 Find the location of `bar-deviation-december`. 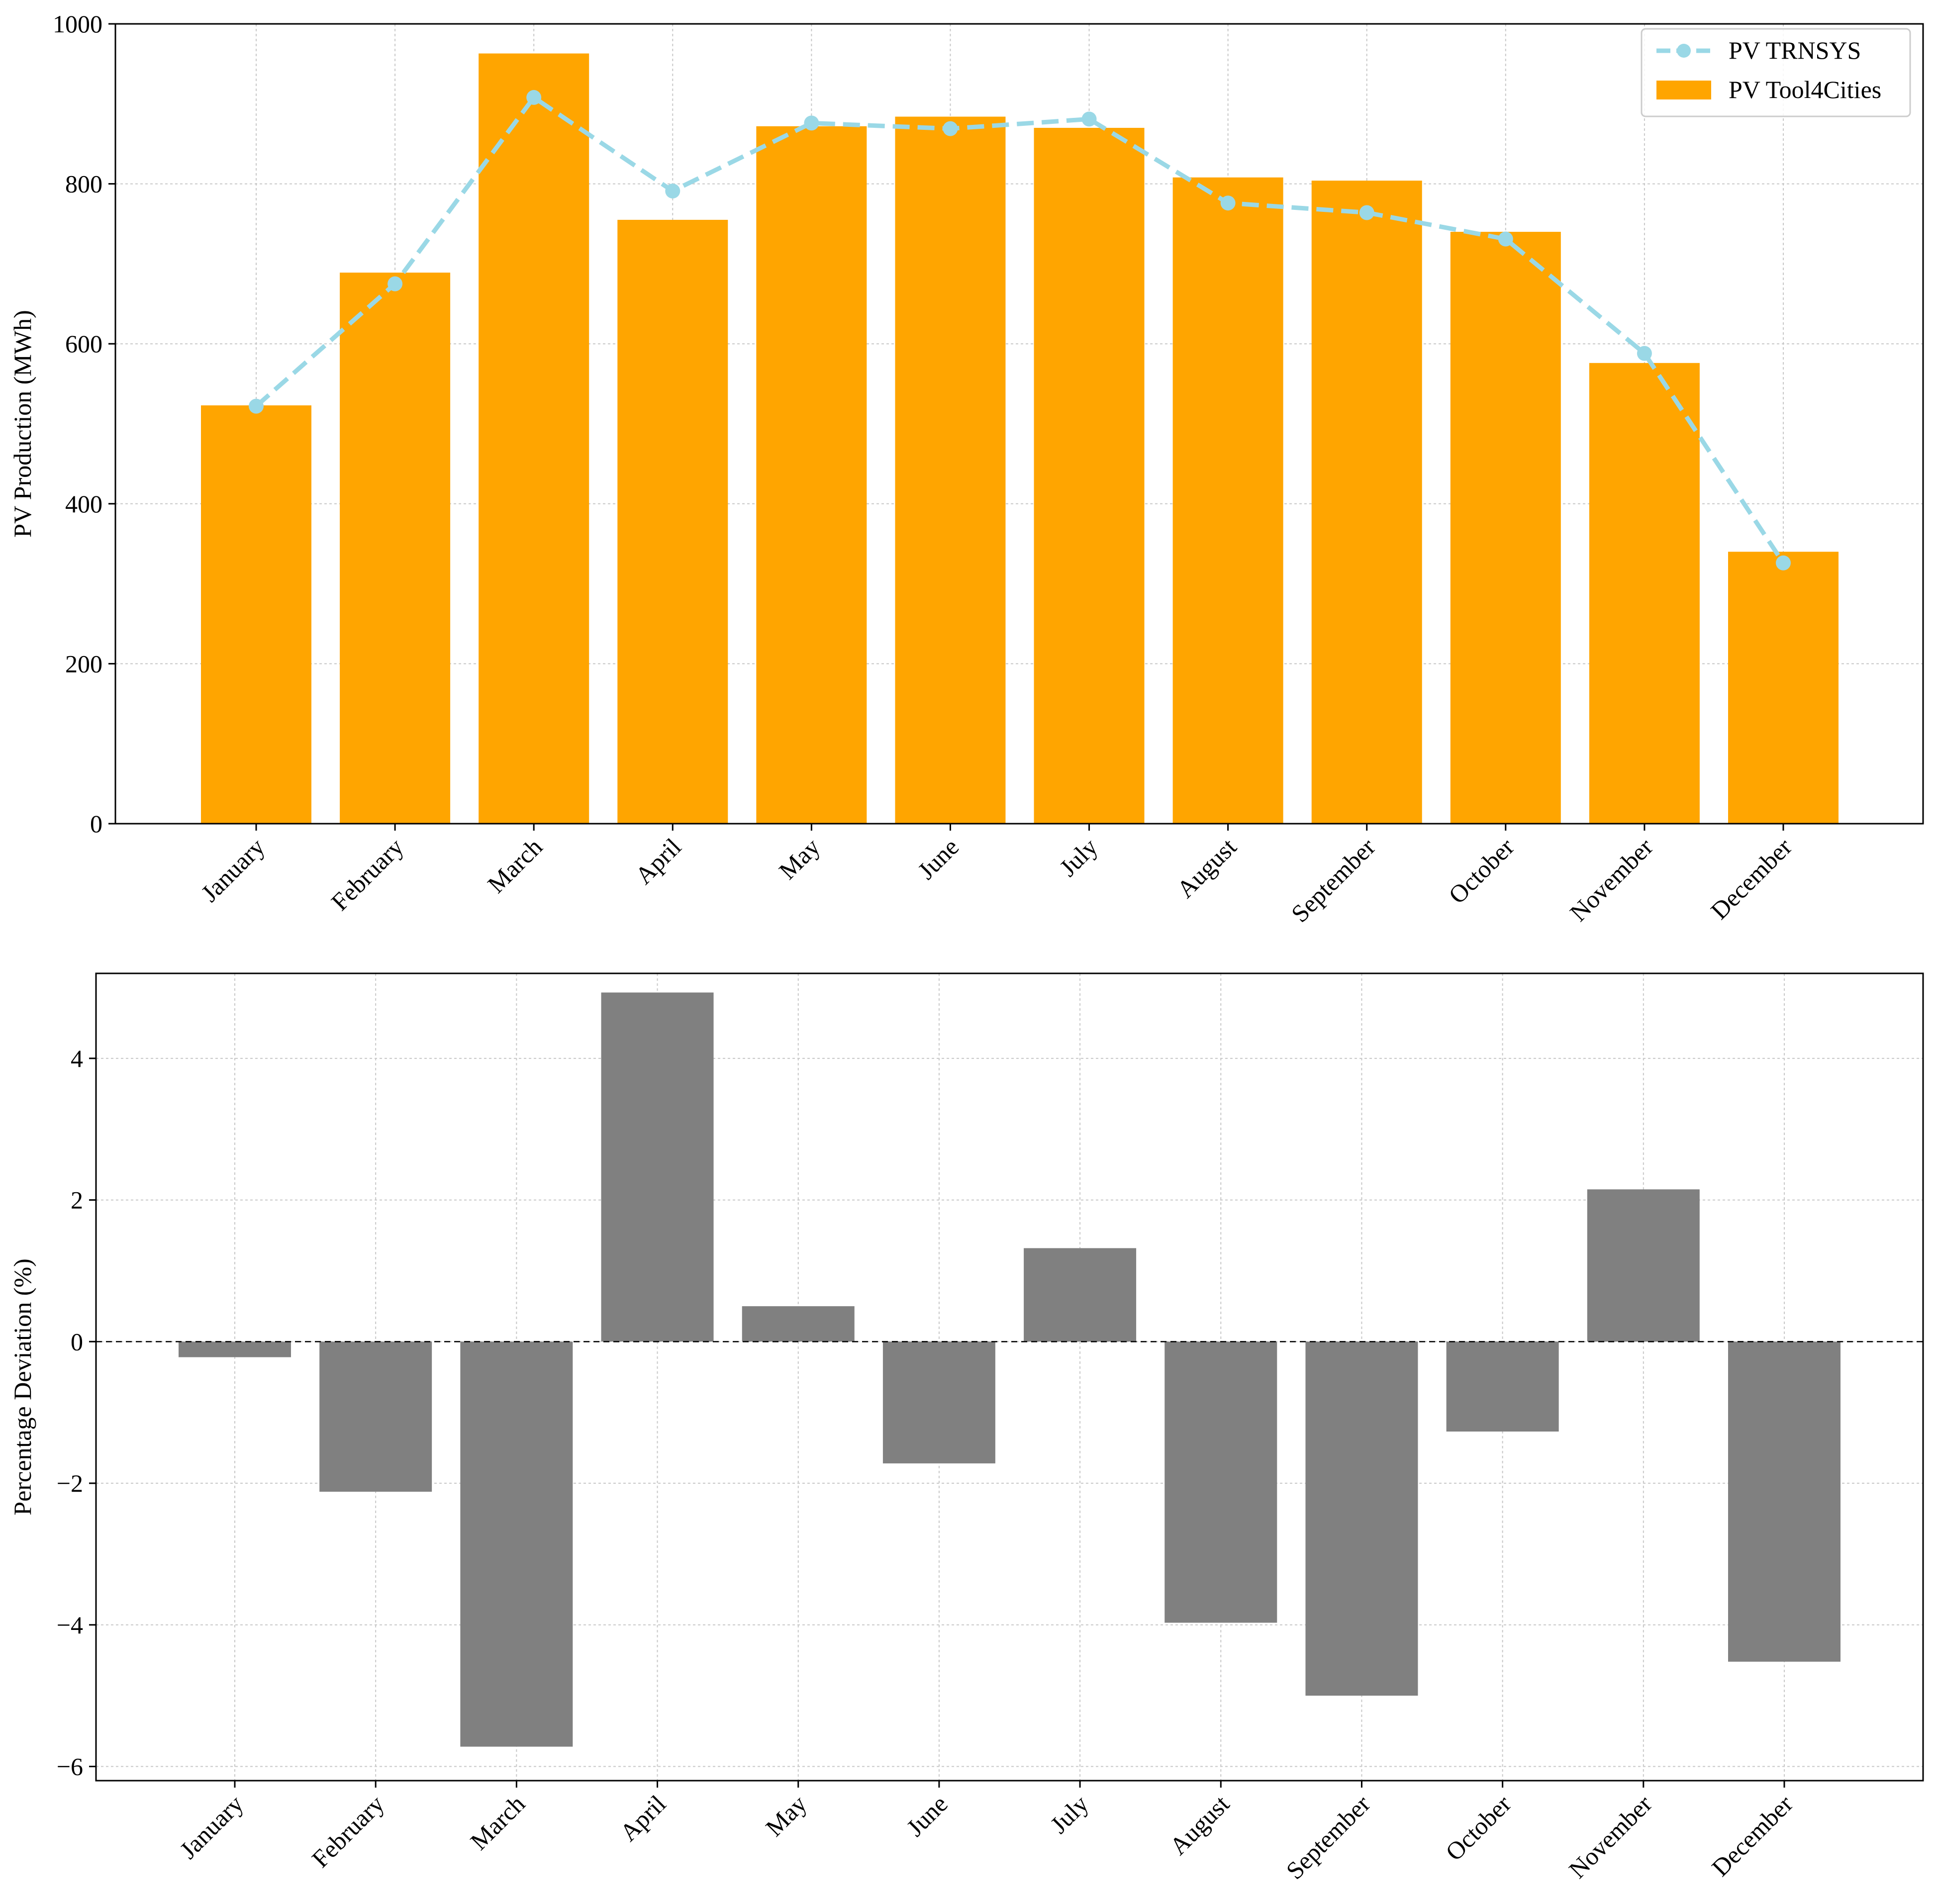

bar-deviation-december is located at coordinates (1784, 1501).